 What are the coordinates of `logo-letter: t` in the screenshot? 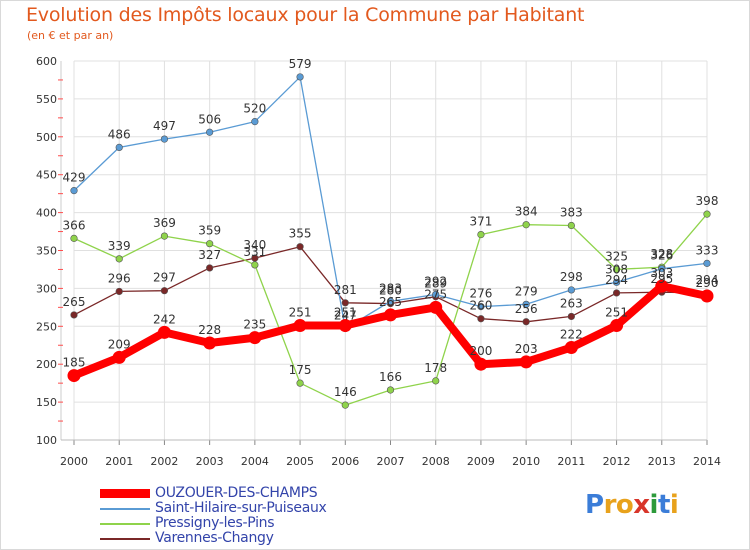 It's located at (663, 505).